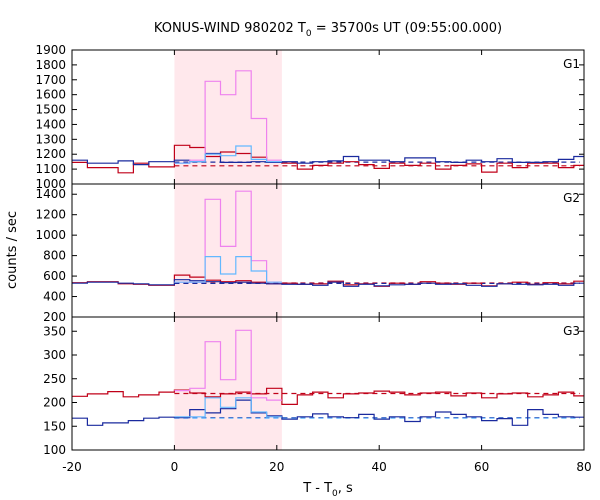 This screenshot has height=500, width=600. I want to click on series-blue-g1, so click(328, 159).